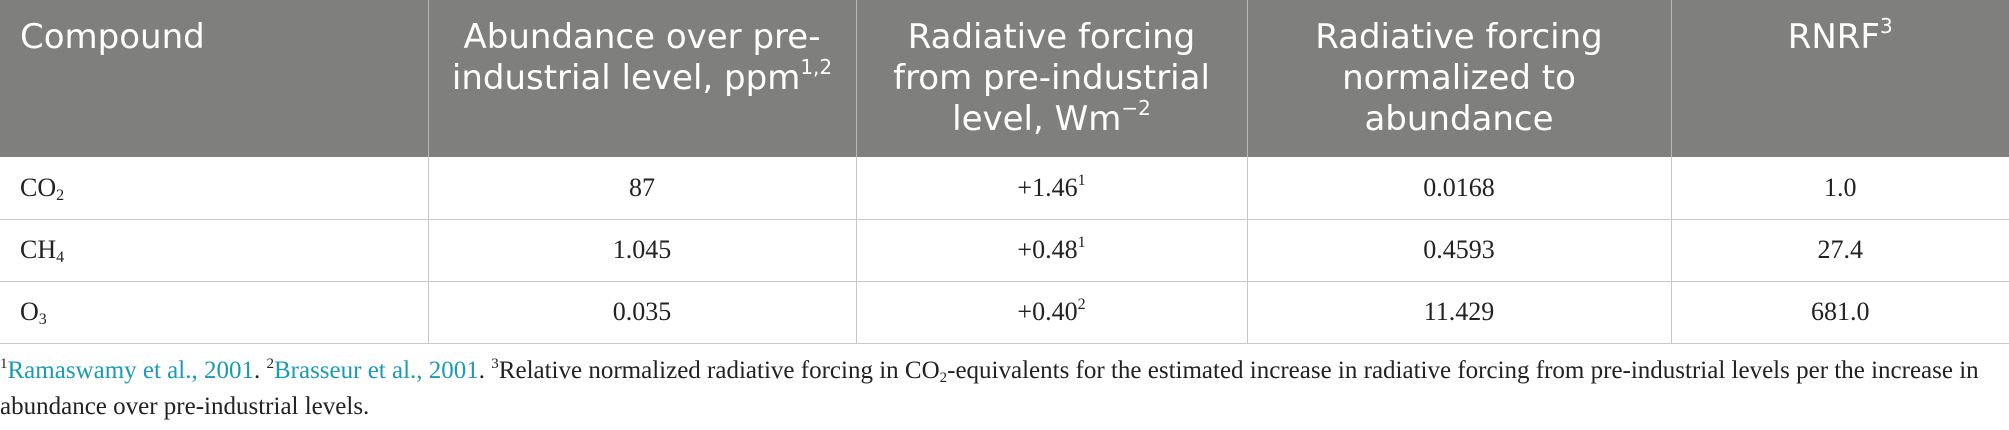 The height and width of the screenshot is (430, 2009). What do you see at coordinates (1839, 250) in the screenshot?
I see `cell-rnrf: 27.4` at bounding box center [1839, 250].